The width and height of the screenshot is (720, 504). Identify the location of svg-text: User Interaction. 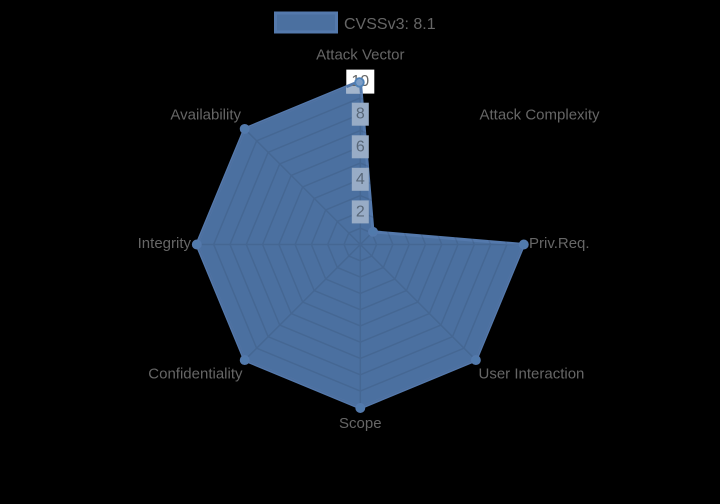
(532, 374).